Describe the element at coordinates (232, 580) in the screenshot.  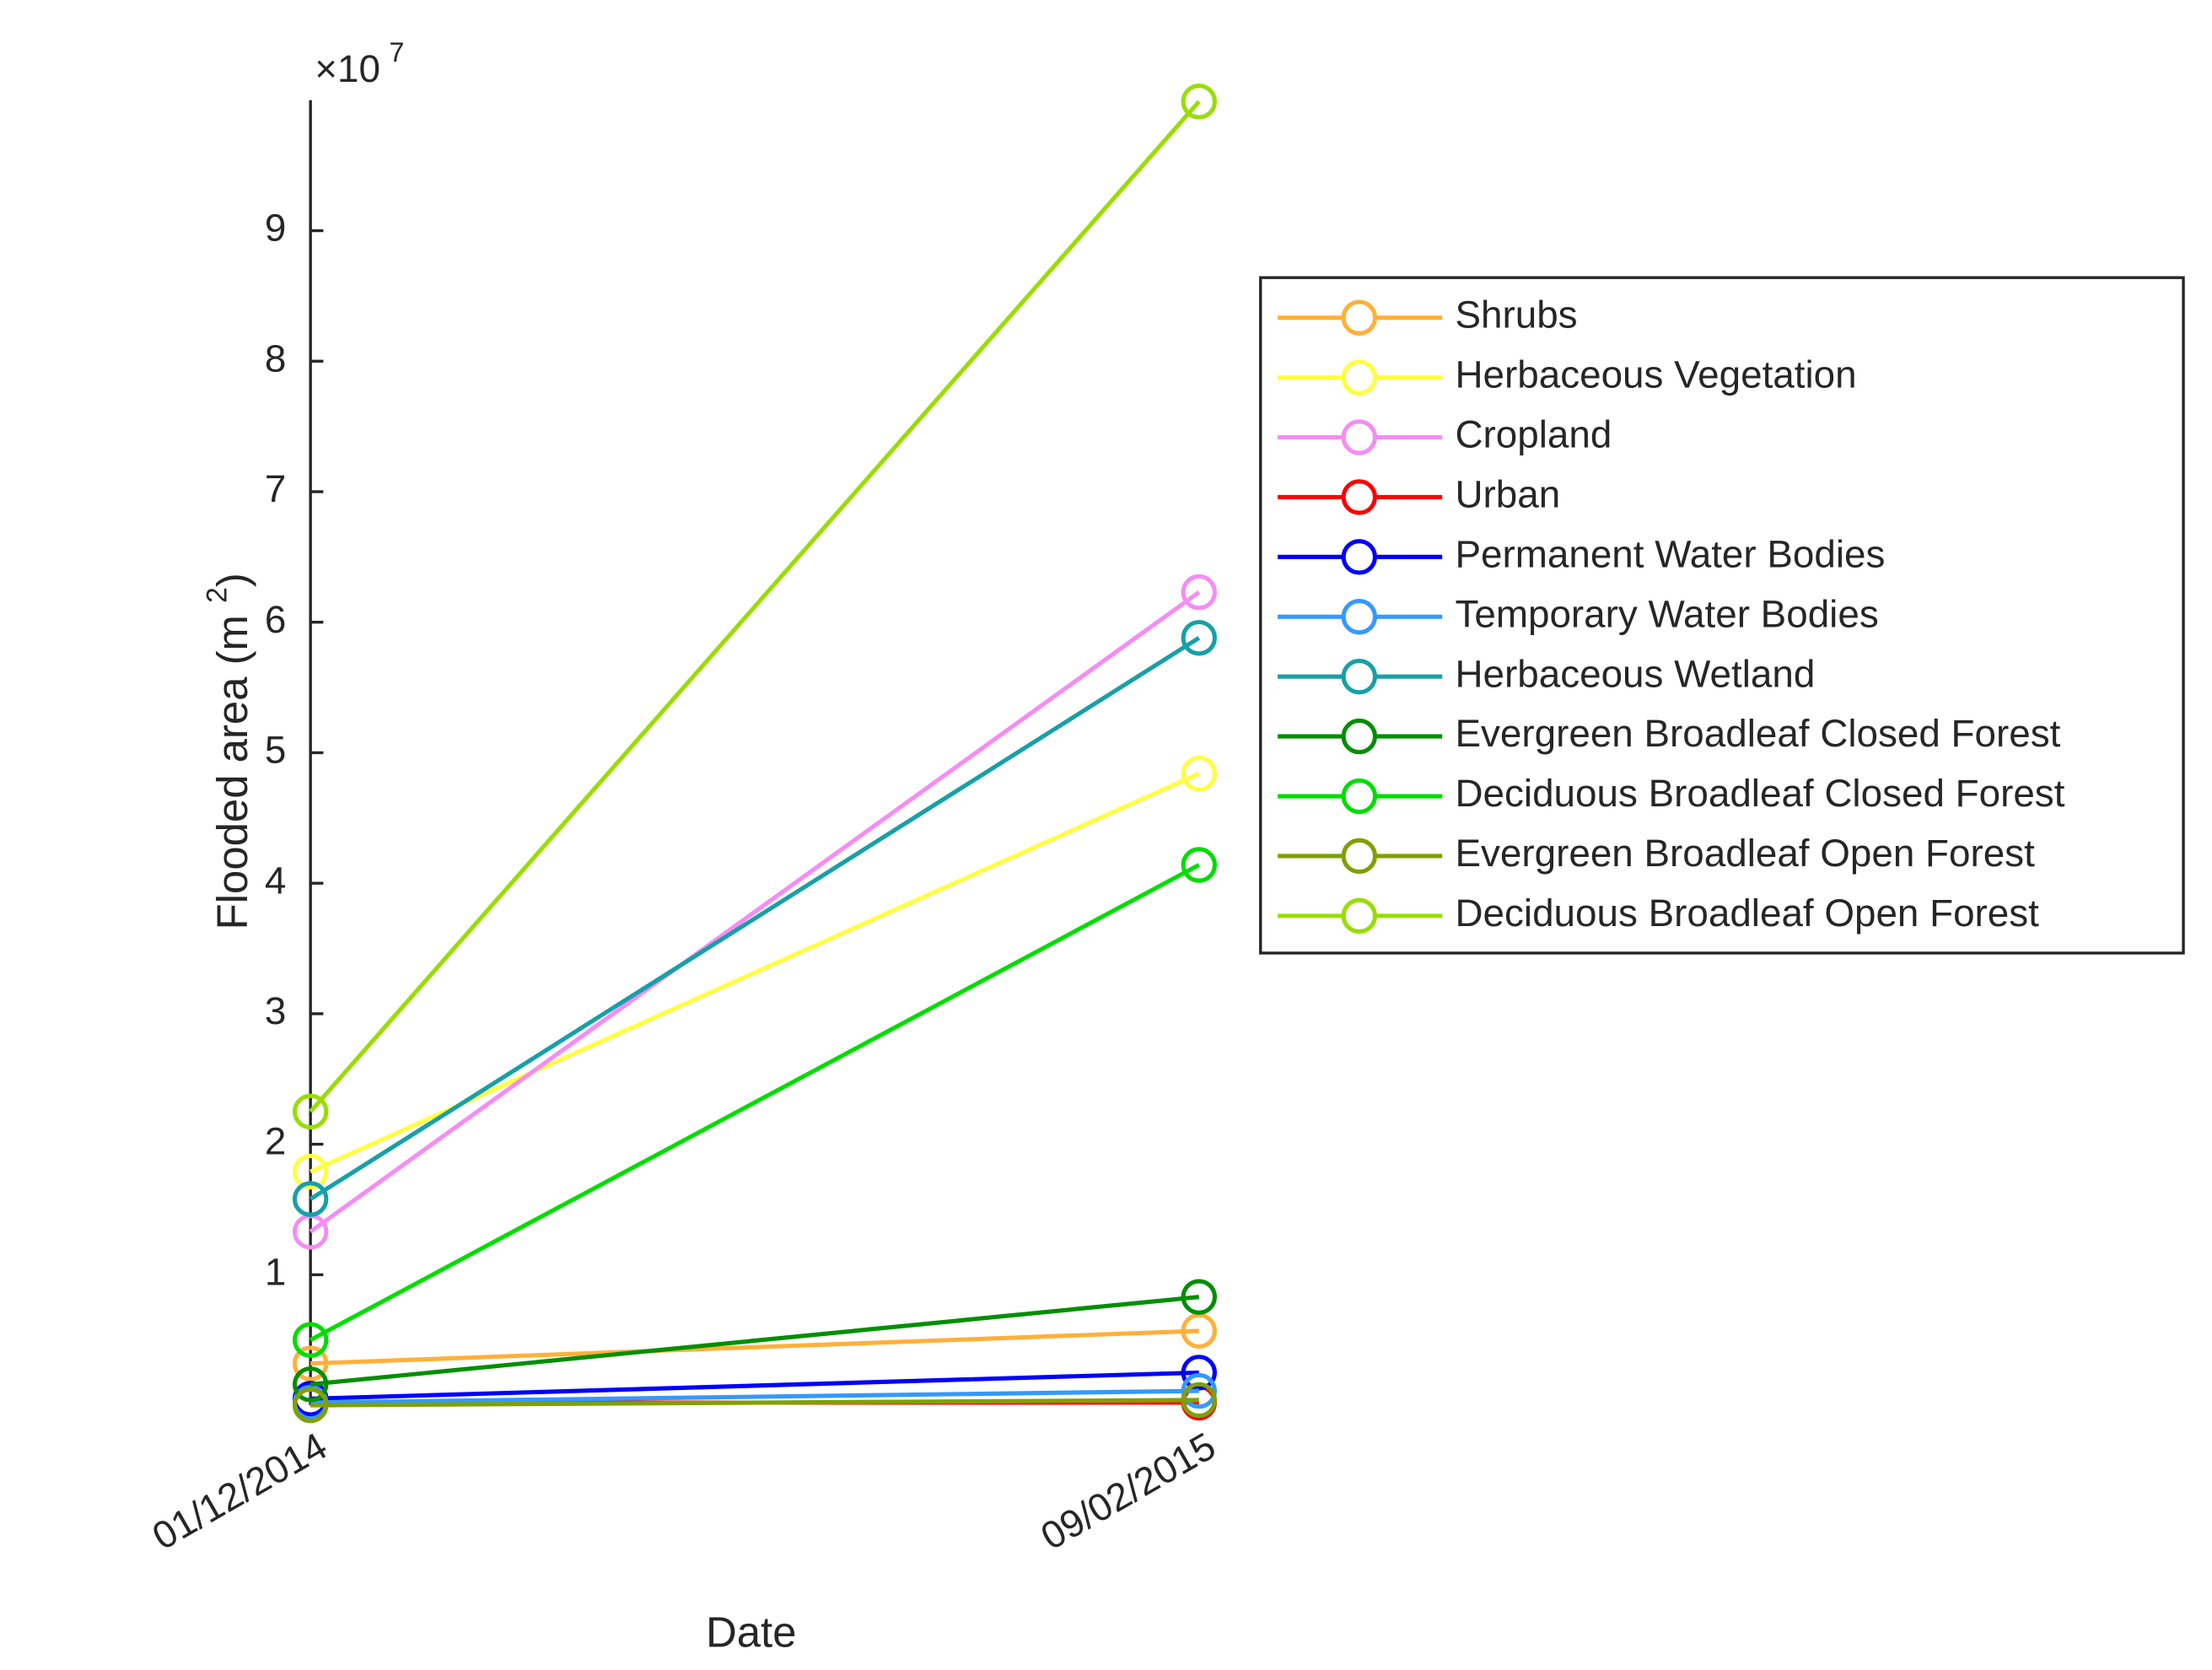
I see `y-axis-label-end: )` at that location.